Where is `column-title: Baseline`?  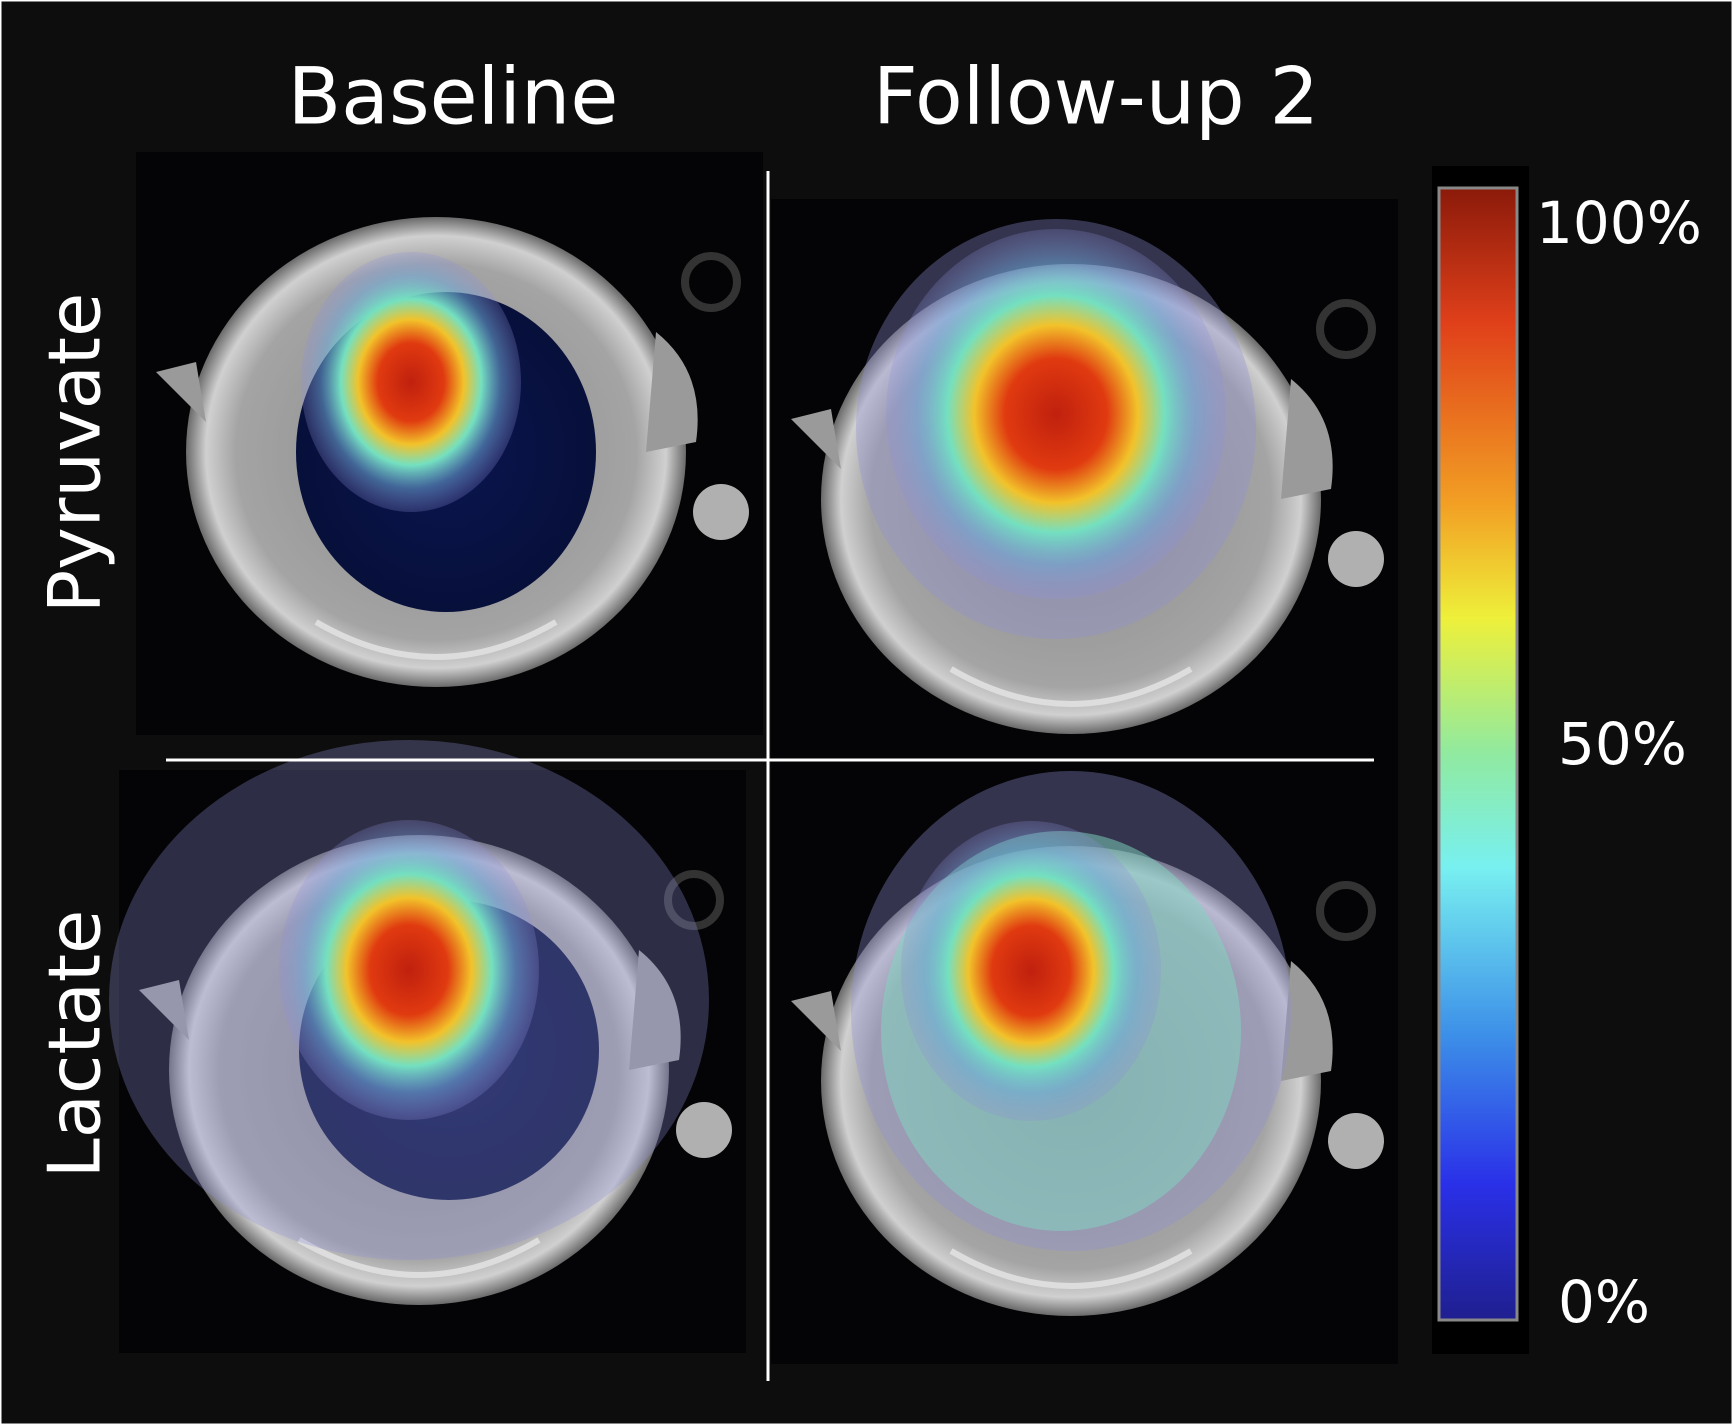
column-title: Baseline is located at coordinates (453, 97).